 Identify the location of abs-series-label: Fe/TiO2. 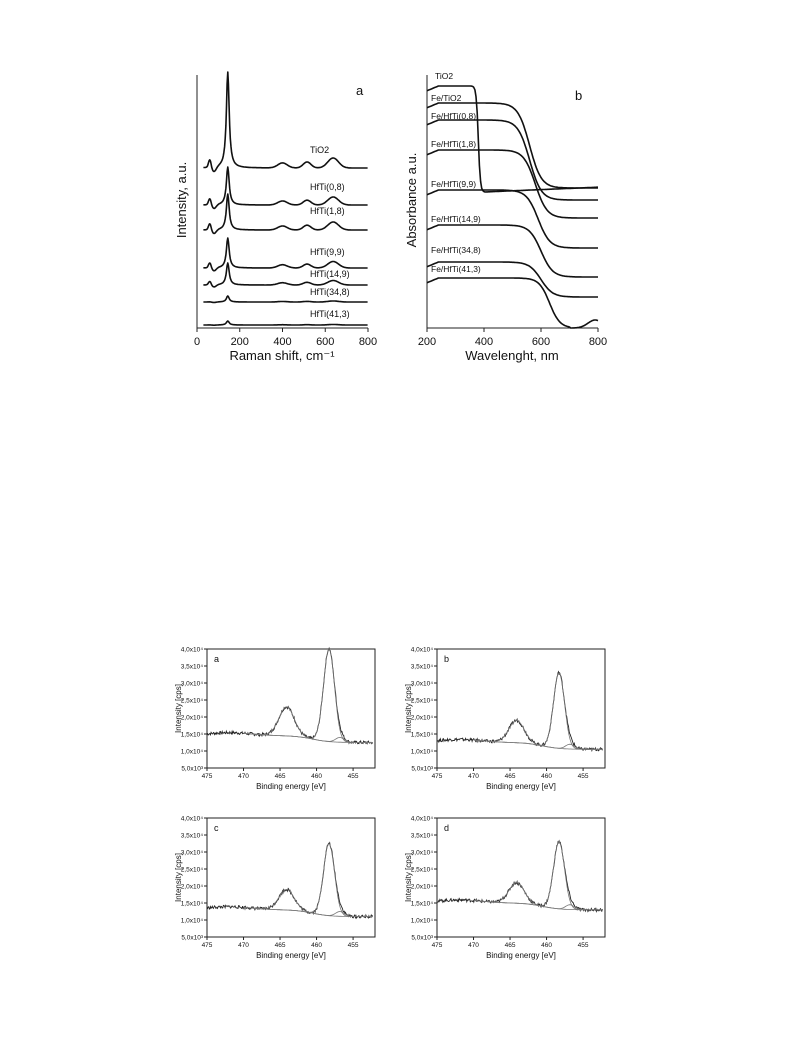
(446, 98).